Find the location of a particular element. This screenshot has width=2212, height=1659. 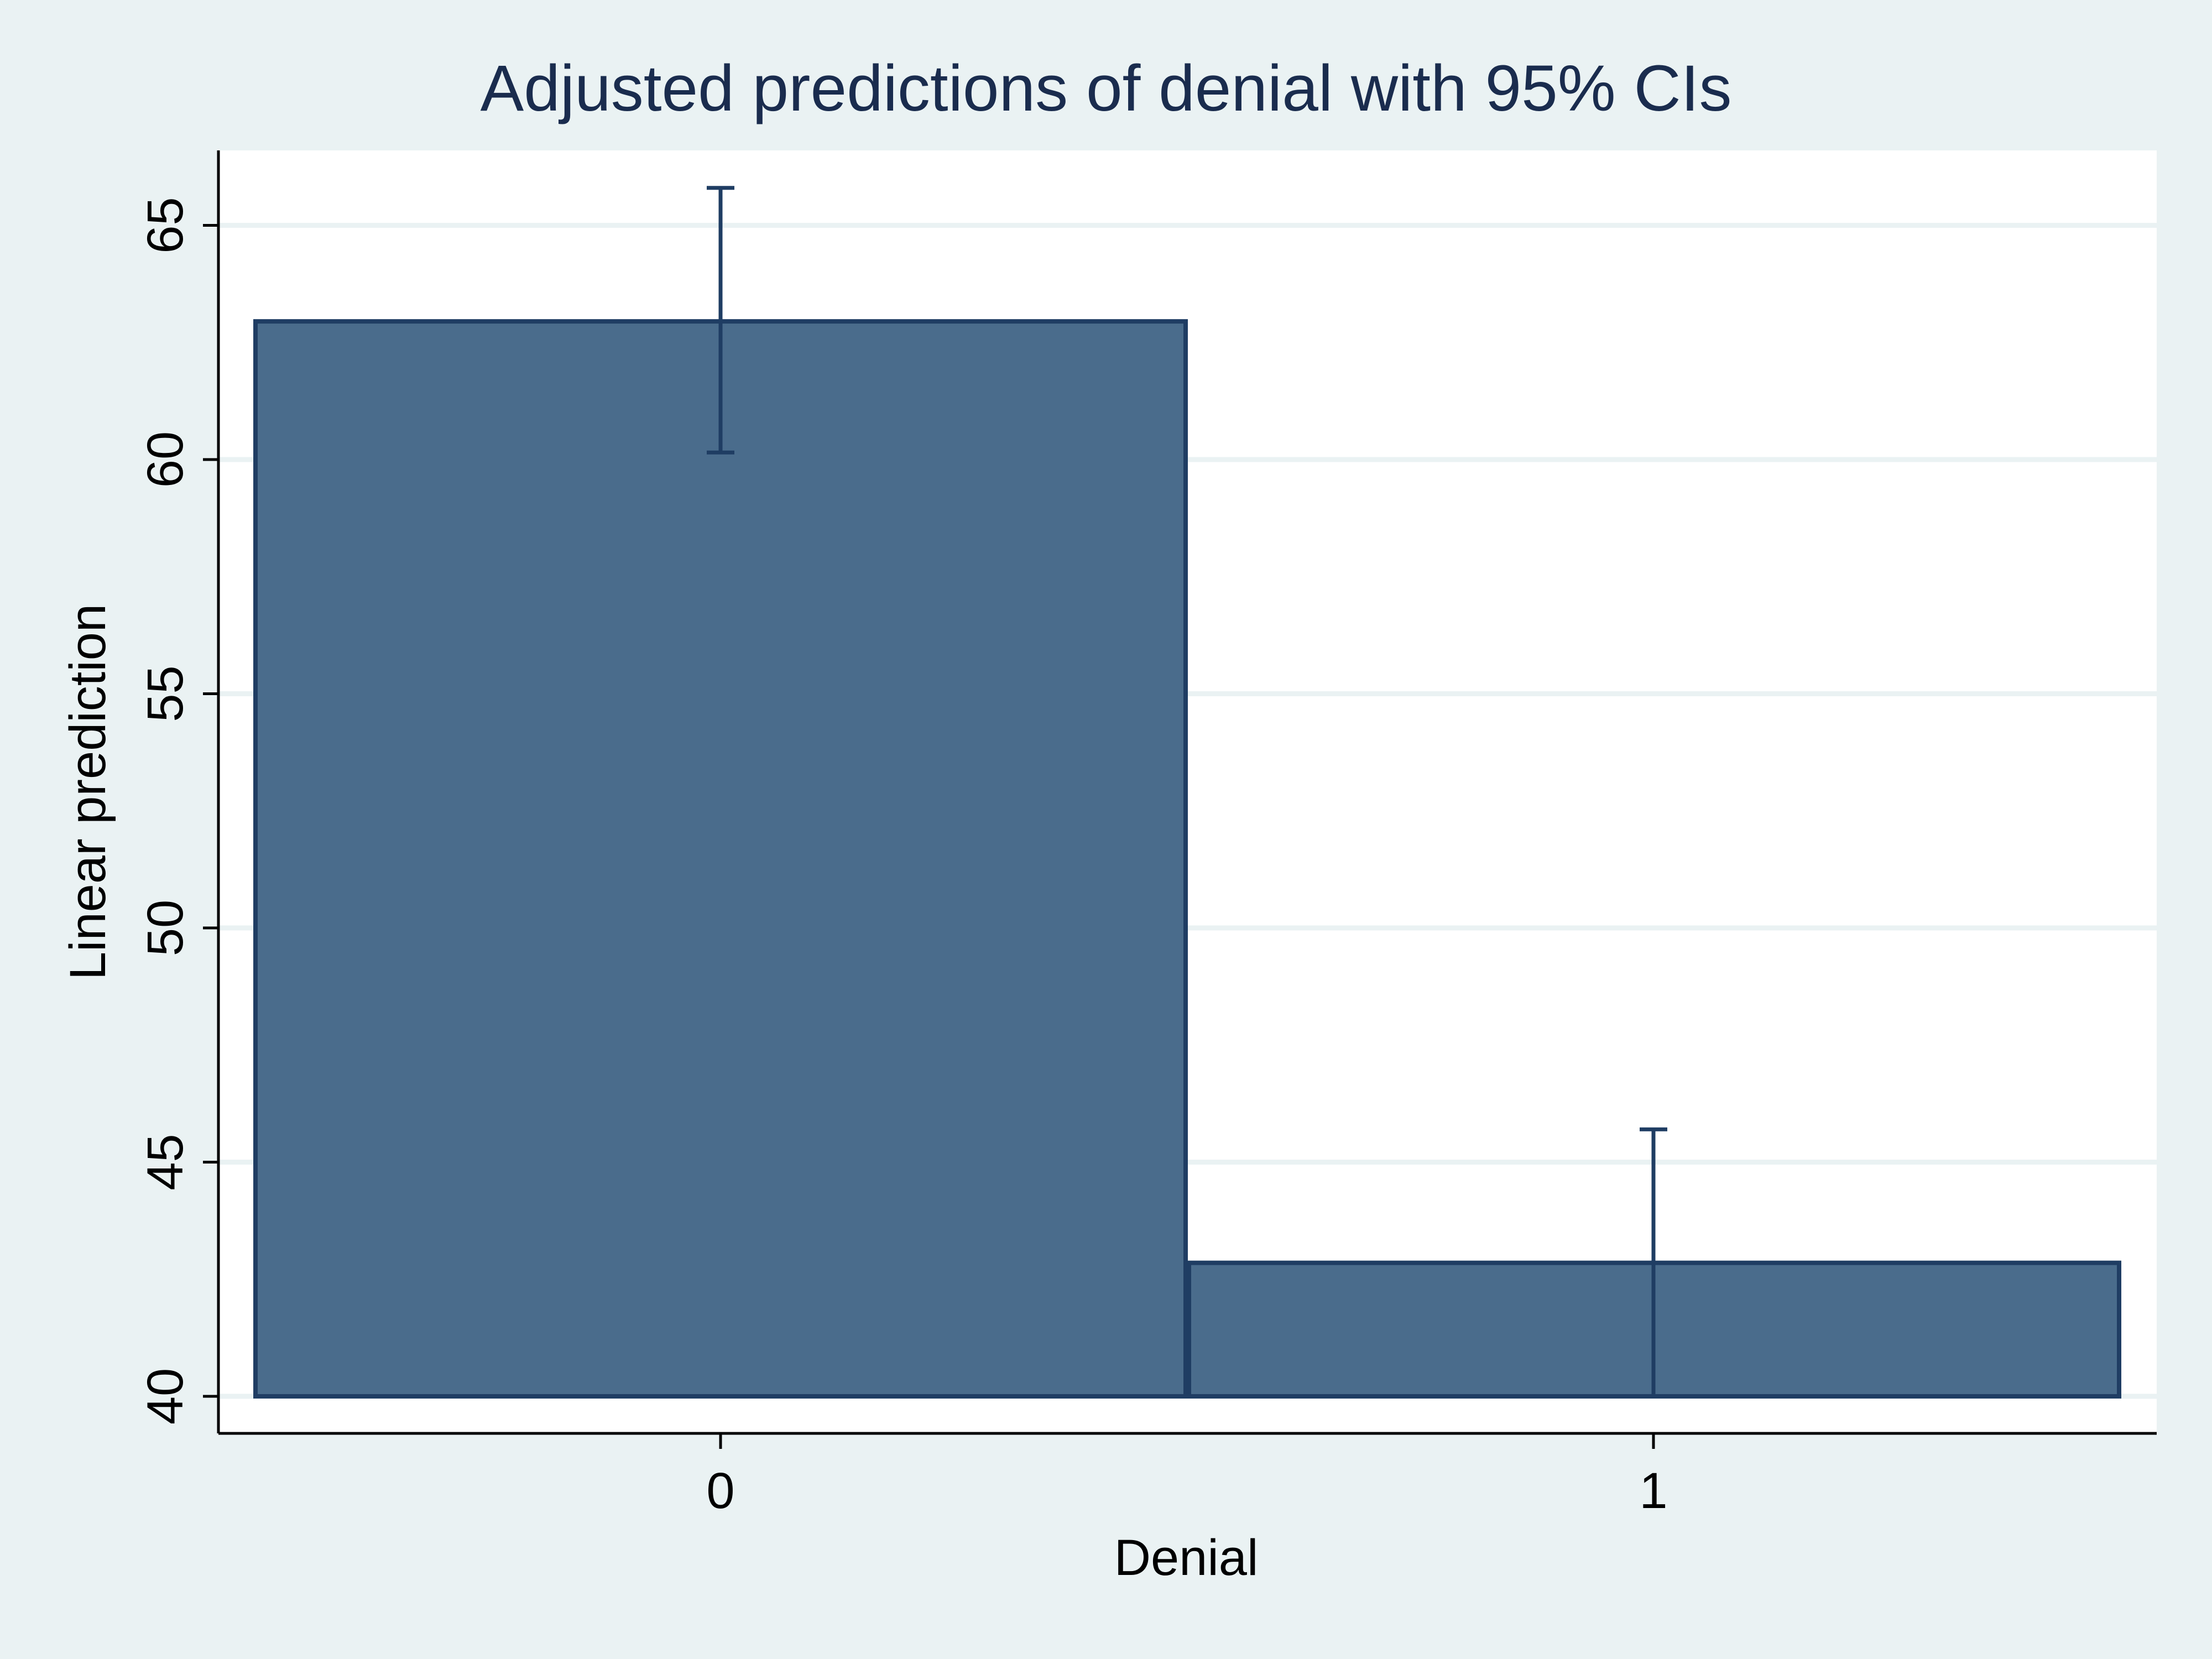

x-tick-label: 1 is located at coordinates (1653, 1491).